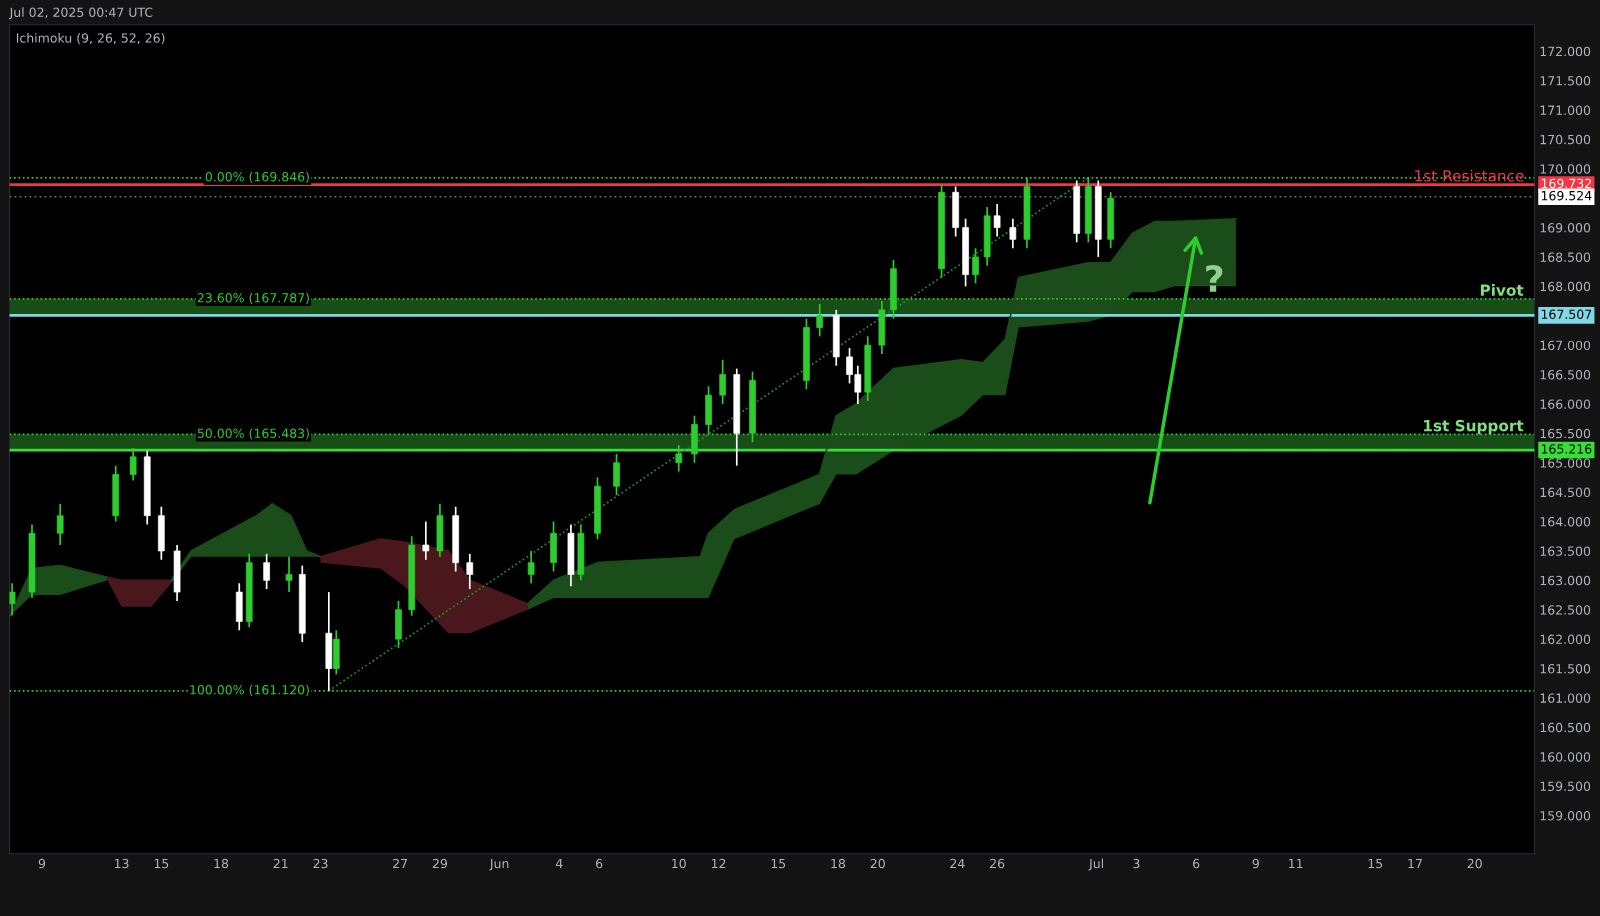  Describe the element at coordinates (1565, 286) in the screenshot. I see `y-tick-label: 168.000` at that location.